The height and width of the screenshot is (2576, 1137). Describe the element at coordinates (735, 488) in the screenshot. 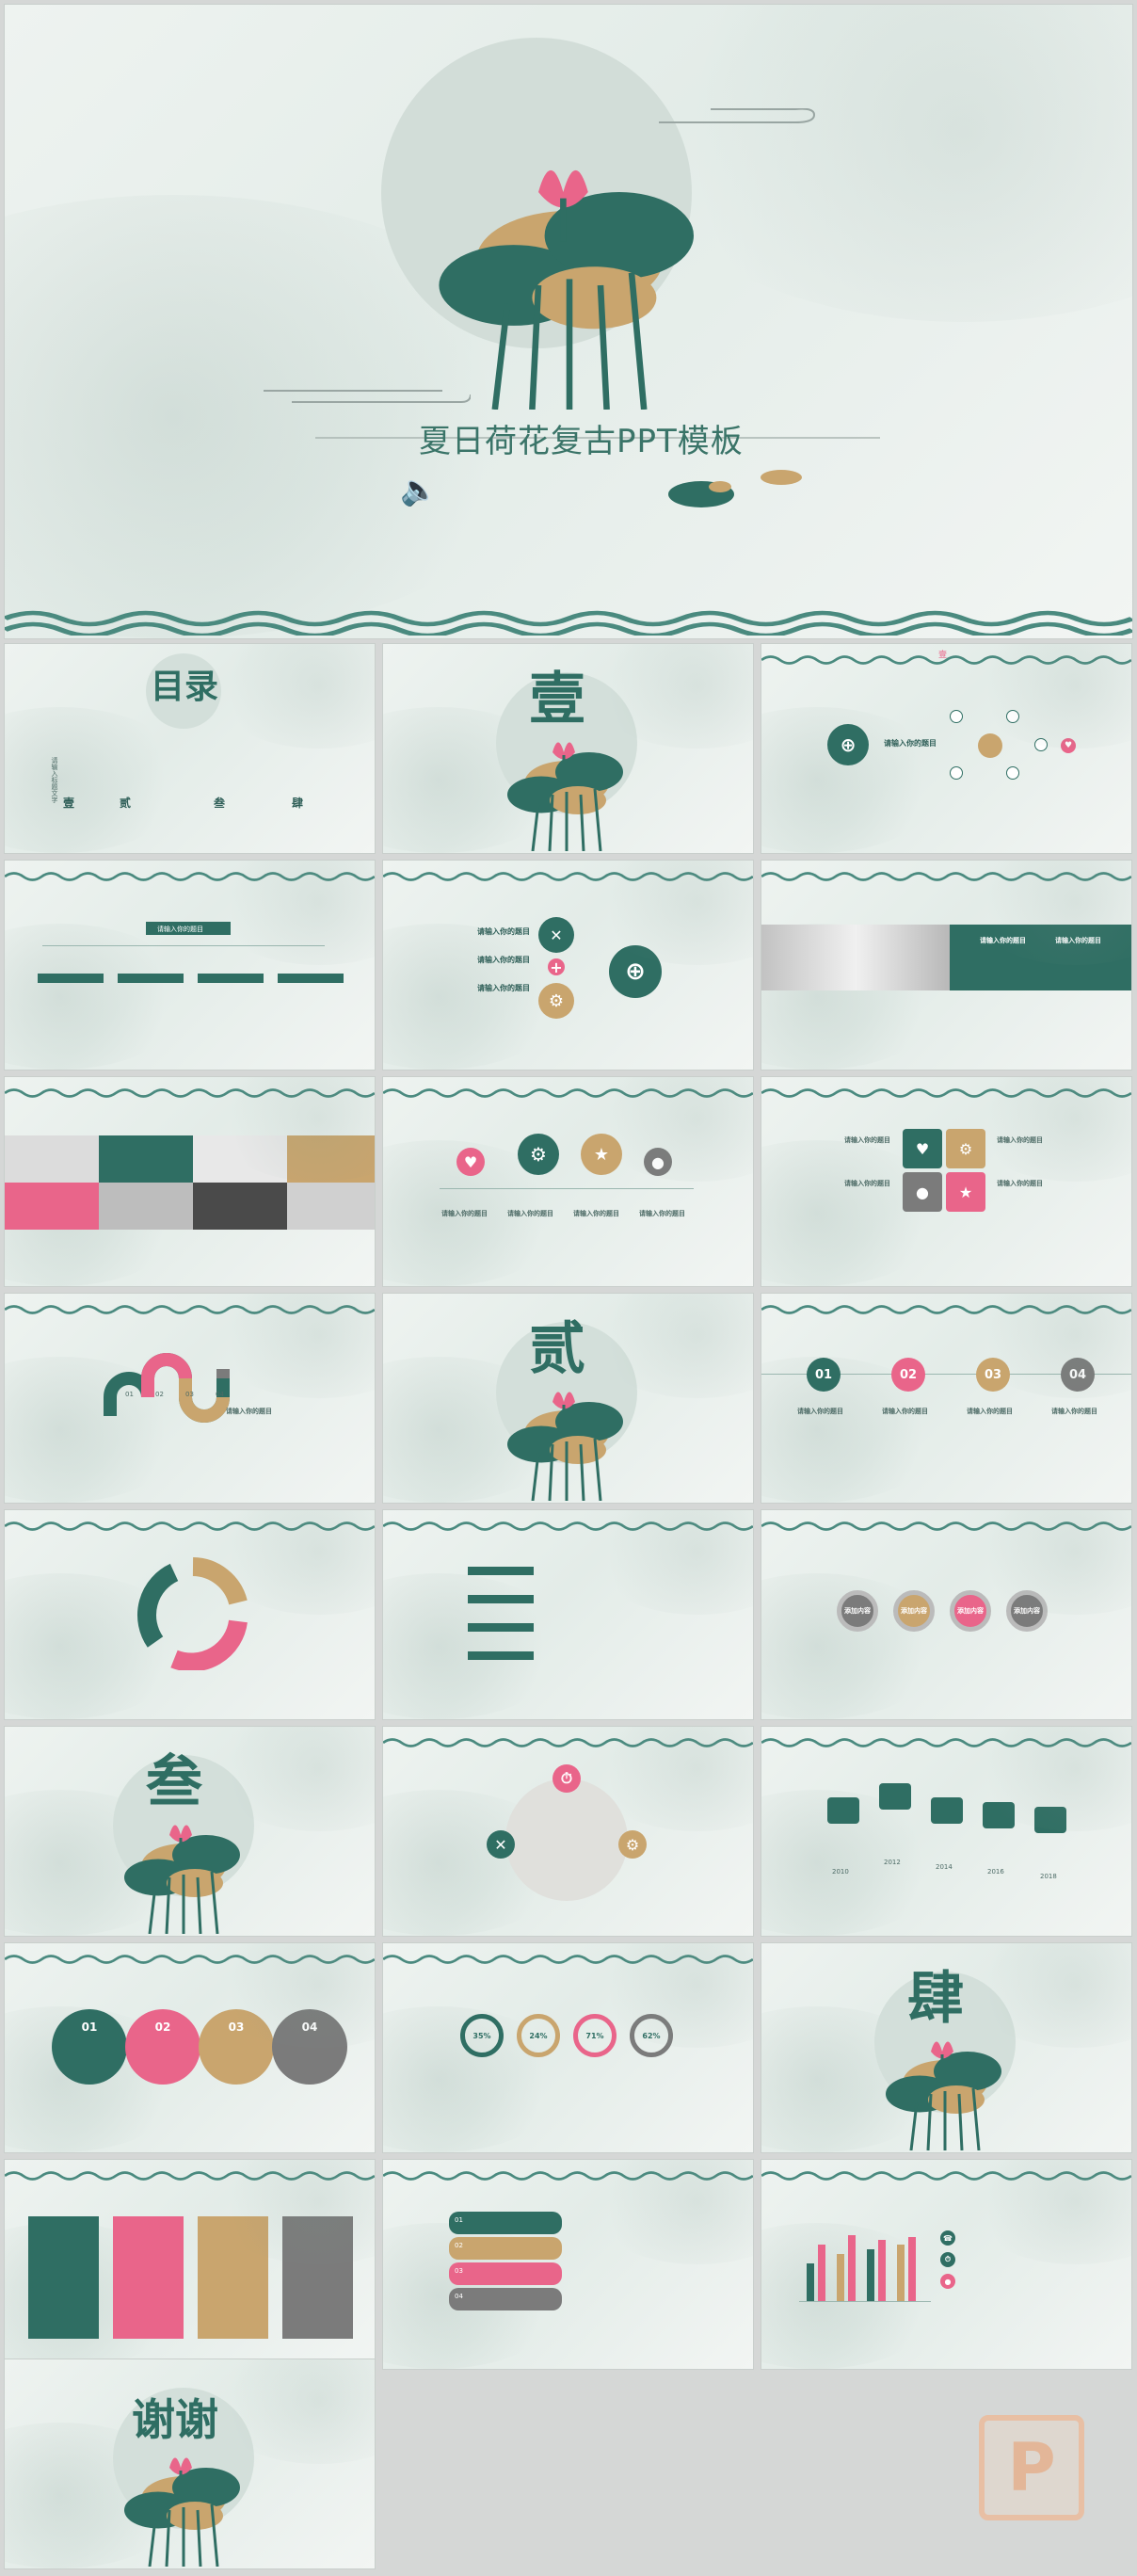

I see `lily-pad-decoration` at that location.